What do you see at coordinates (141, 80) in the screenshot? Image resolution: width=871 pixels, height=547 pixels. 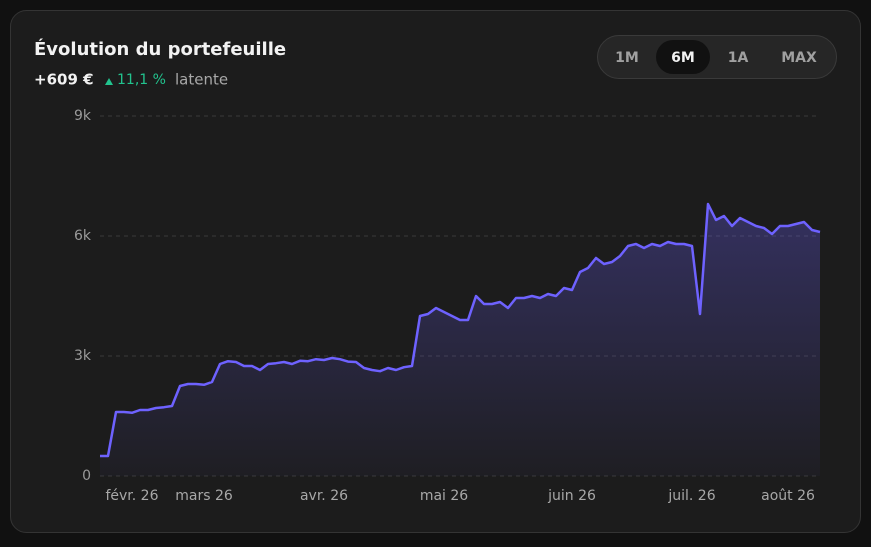 I see `change: 11,1 %` at bounding box center [141, 80].